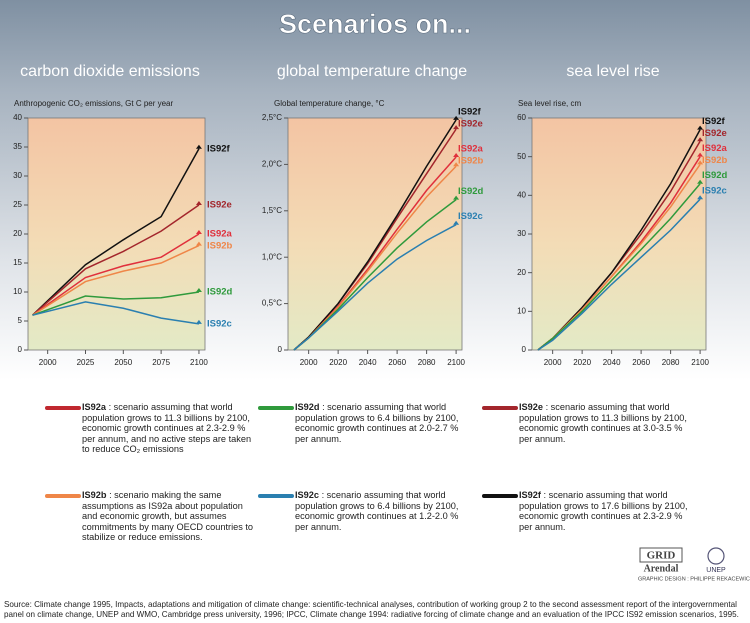 This screenshot has height=623, width=750. Describe the element at coordinates (272, 164) in the screenshot. I see `y-tick-label: 2,0°C` at that location.